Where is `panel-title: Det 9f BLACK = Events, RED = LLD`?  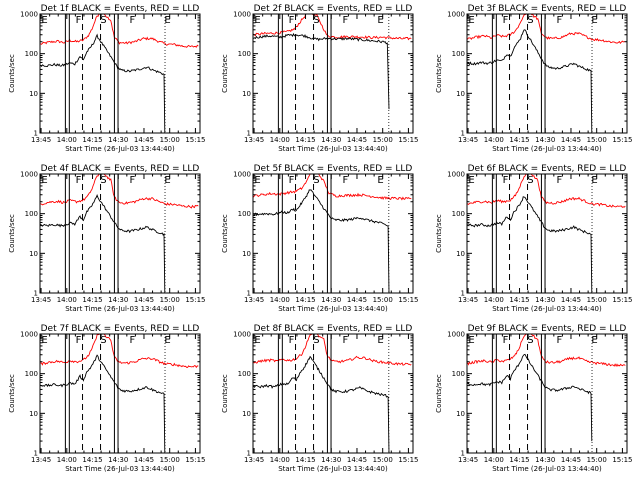
panel-title: Det 9f BLACK = Events, RED = LLD is located at coordinates (547, 329).